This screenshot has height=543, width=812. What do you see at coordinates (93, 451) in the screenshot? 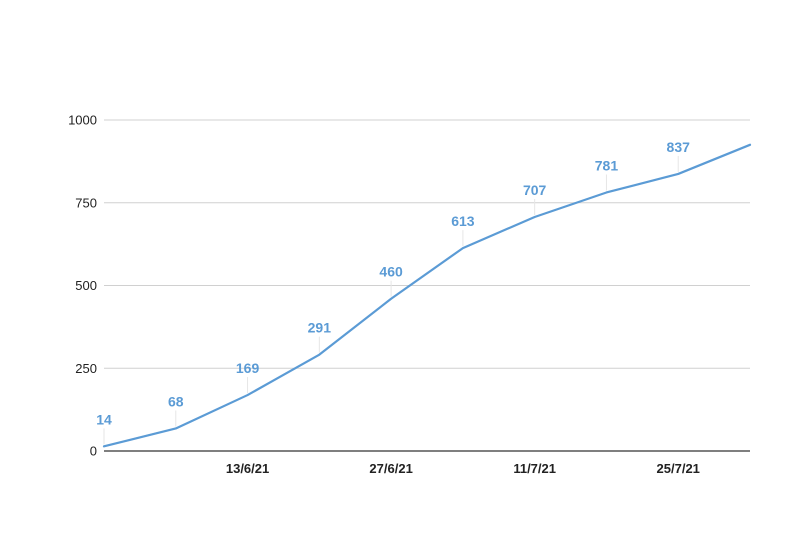
I see `y-tick-label: 0` at bounding box center [93, 451].